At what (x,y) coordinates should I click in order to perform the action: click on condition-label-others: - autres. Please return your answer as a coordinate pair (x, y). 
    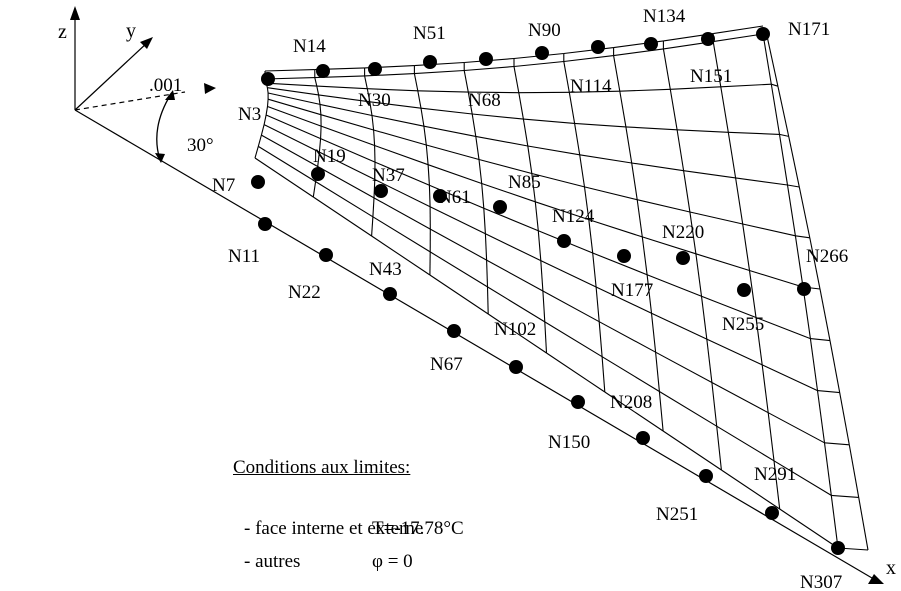
    Looking at the image, I should click on (272, 561).